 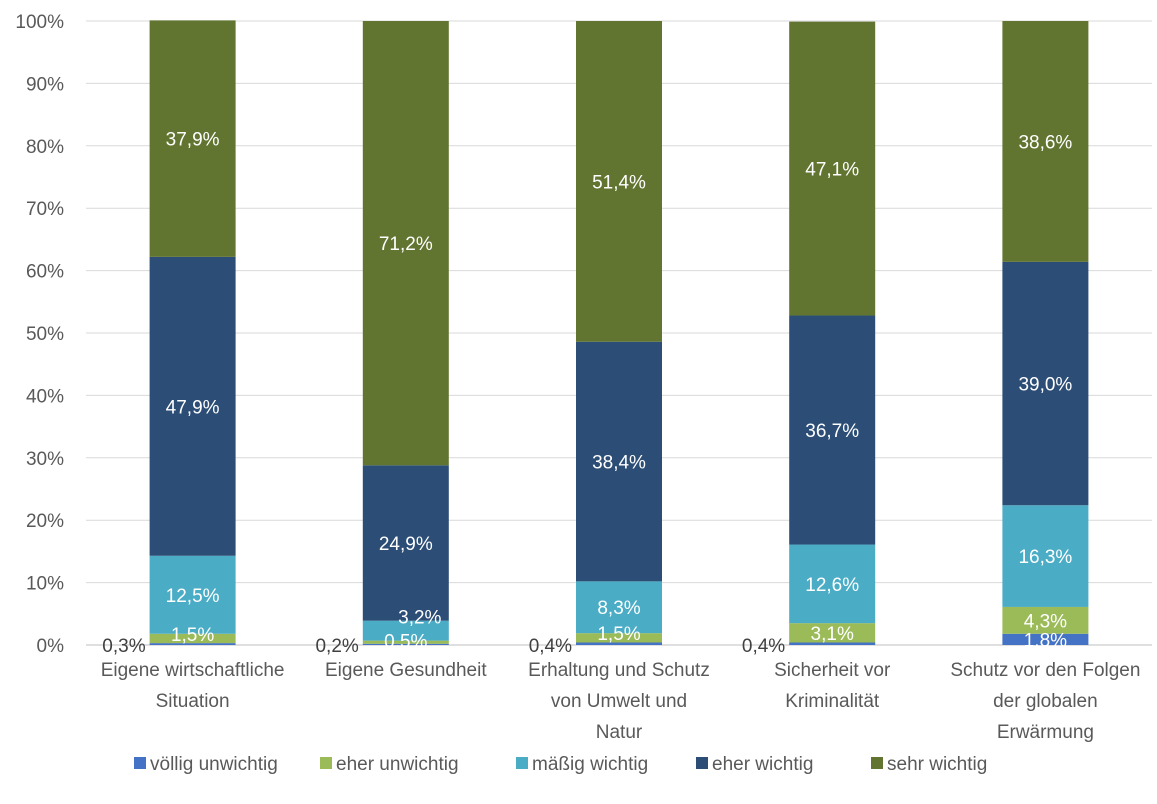 What do you see at coordinates (193, 686) in the screenshot?
I see `x-category-label: Eigene wirtschaftliche Situation` at bounding box center [193, 686].